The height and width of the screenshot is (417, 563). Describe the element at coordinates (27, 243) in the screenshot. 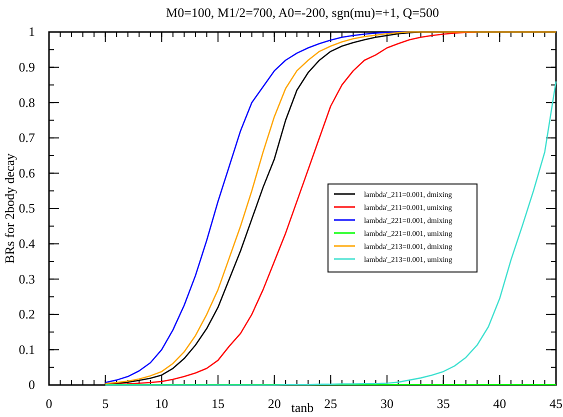

I see `y-tick-label: 0.4` at that location.